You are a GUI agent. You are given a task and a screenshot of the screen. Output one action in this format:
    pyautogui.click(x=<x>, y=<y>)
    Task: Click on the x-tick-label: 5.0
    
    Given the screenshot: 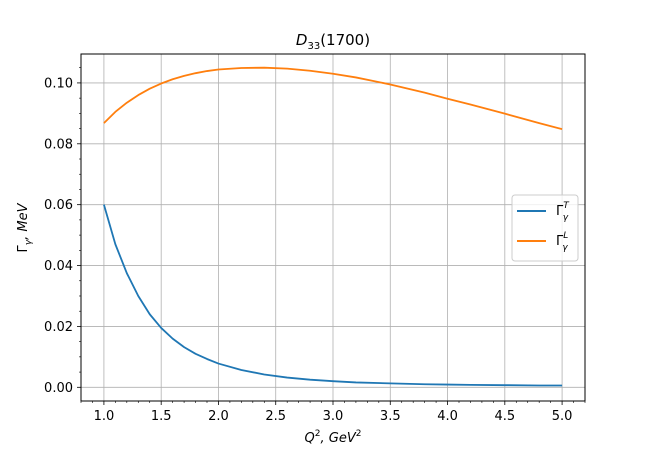 What is the action you would take?
    pyautogui.click(x=562, y=416)
    